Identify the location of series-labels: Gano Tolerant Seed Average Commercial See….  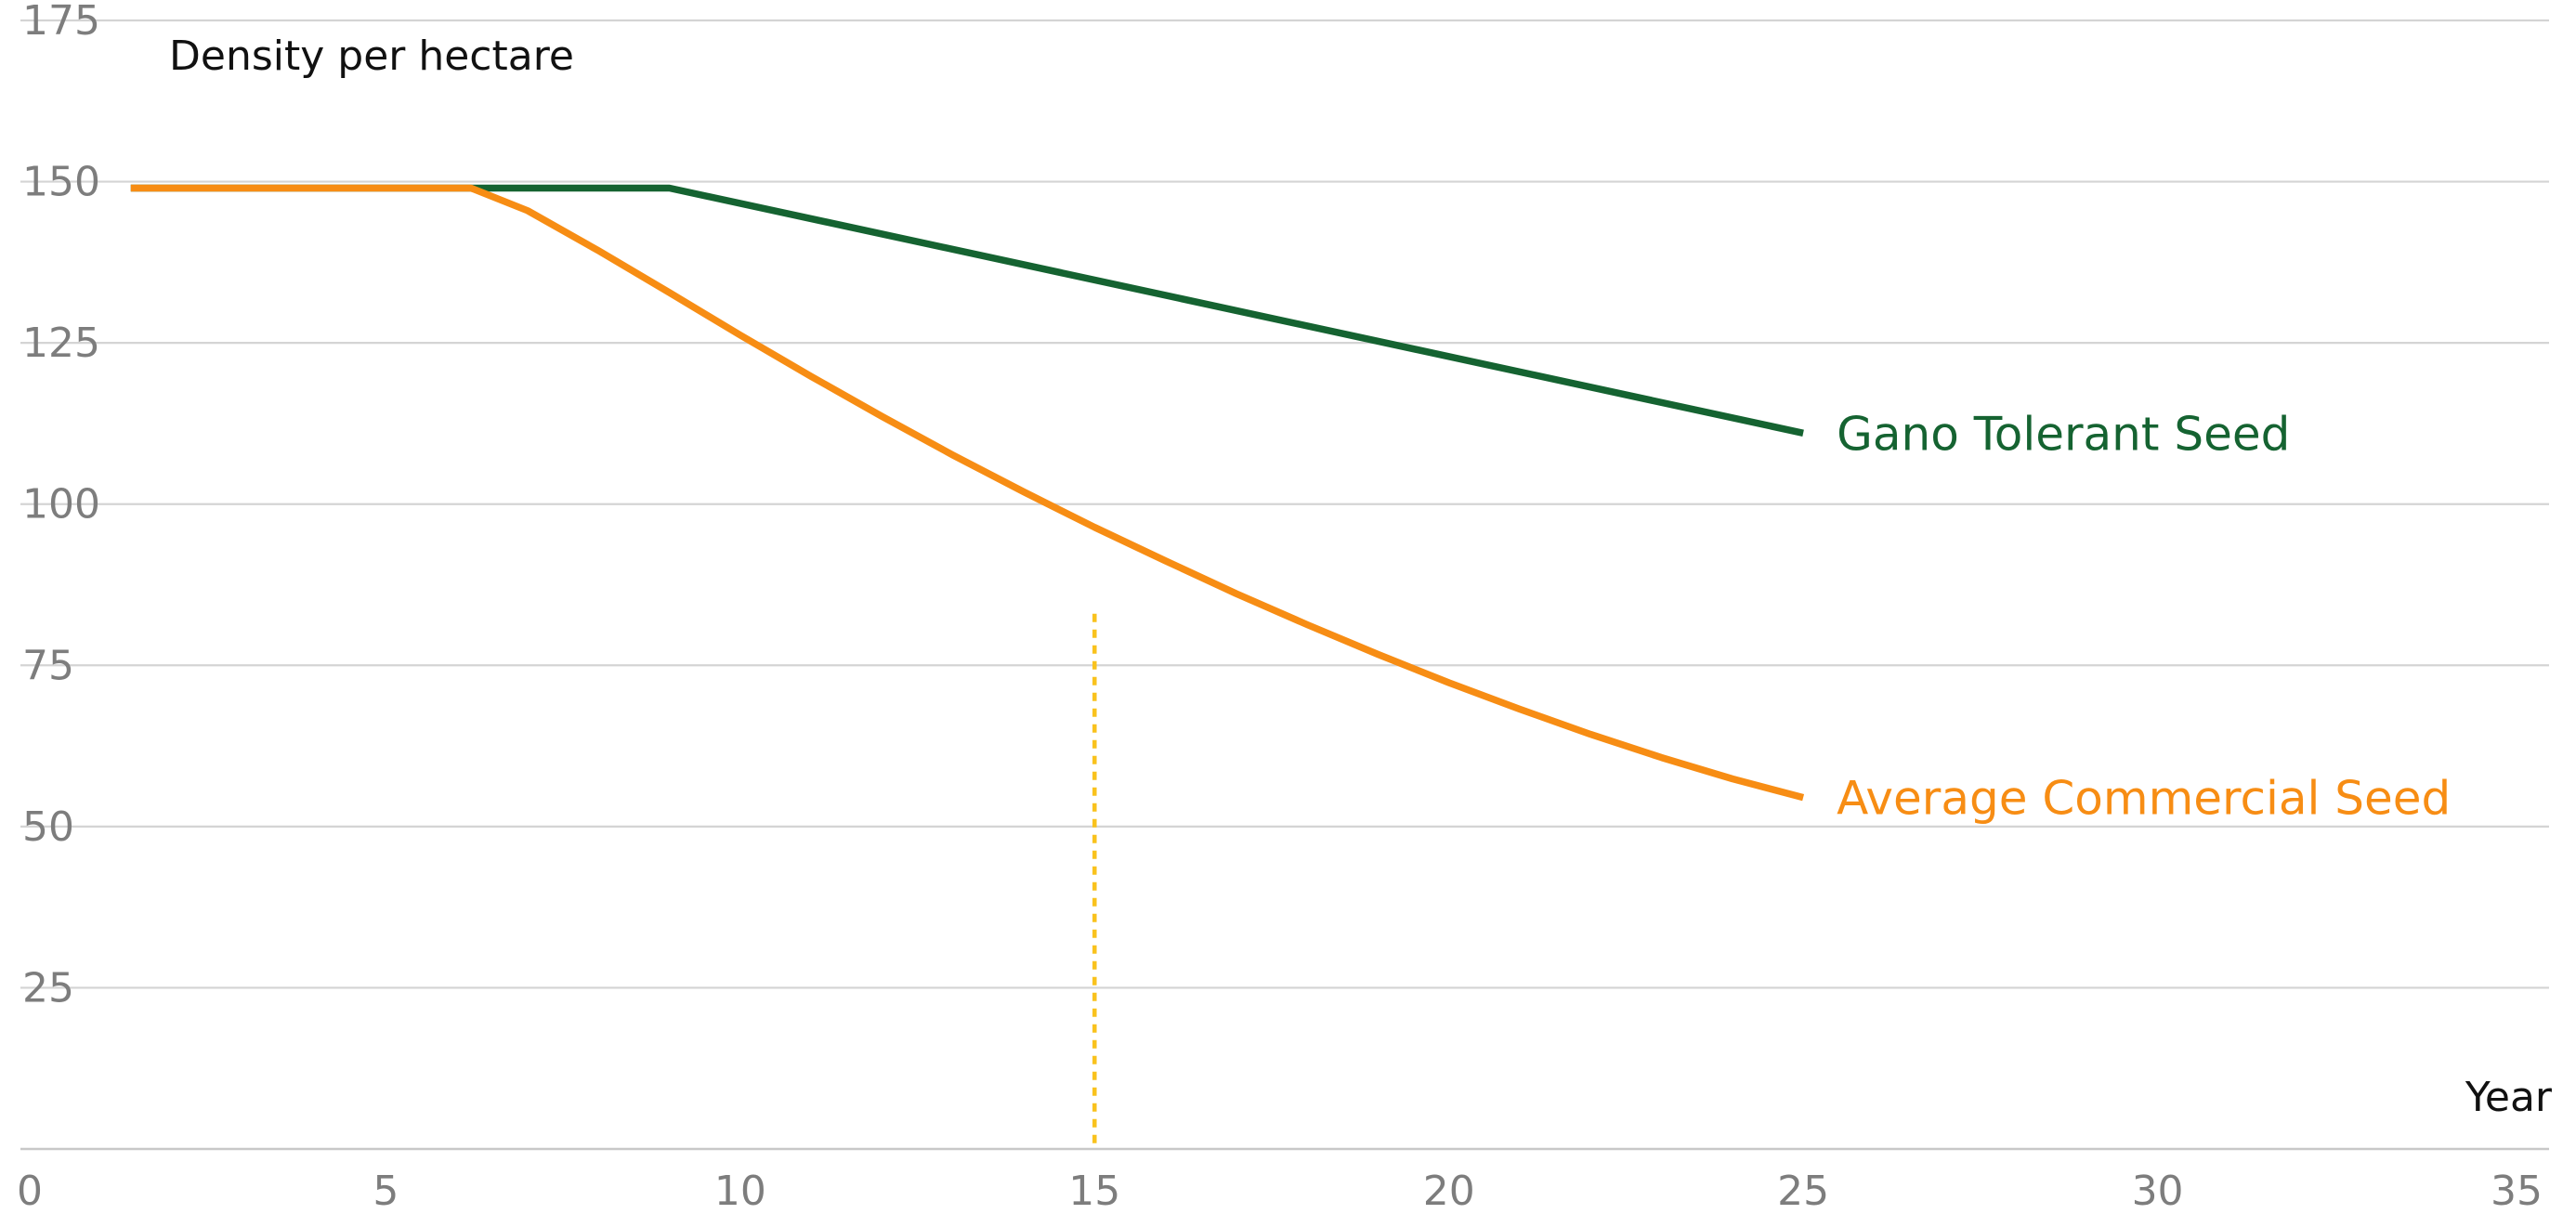
(2144, 616).